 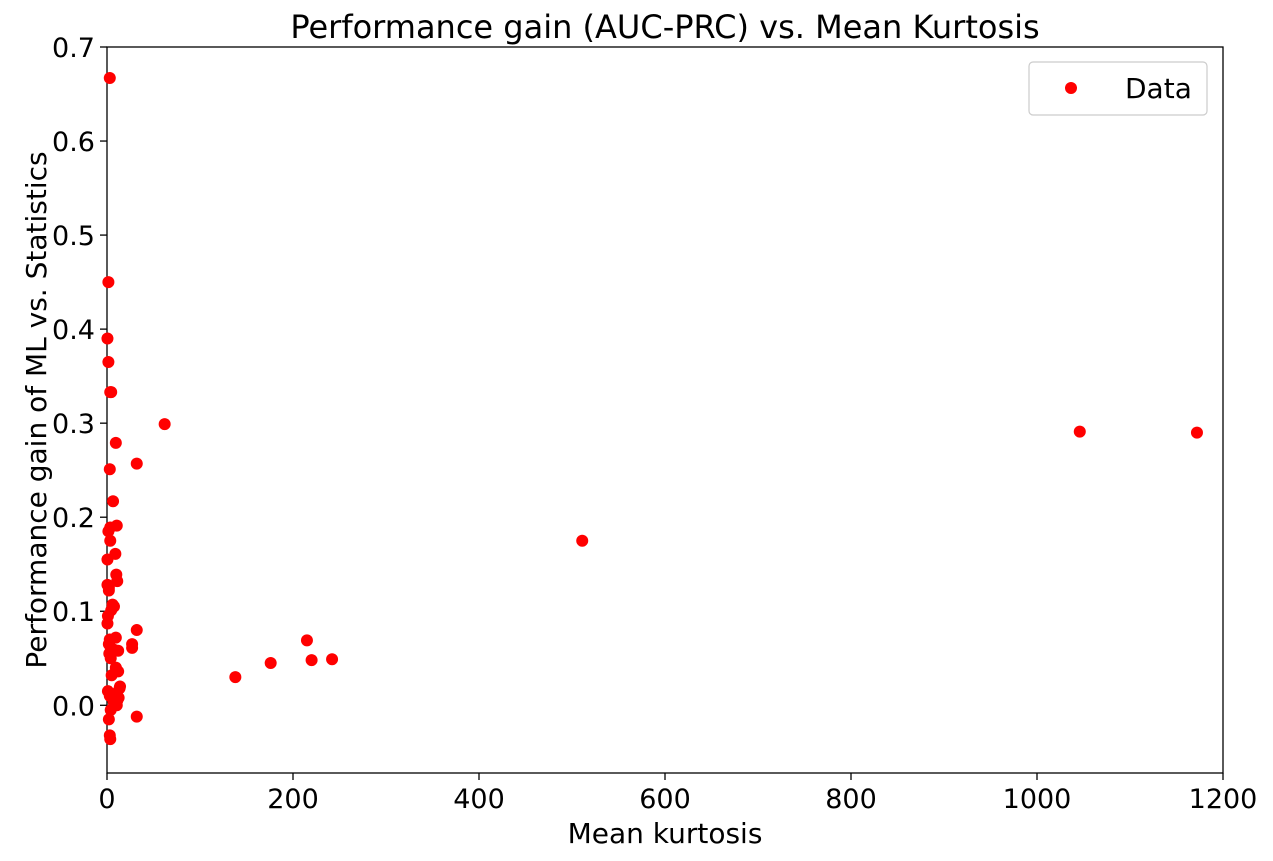 I want to click on x-tick-label: 600, so click(x=665, y=799).